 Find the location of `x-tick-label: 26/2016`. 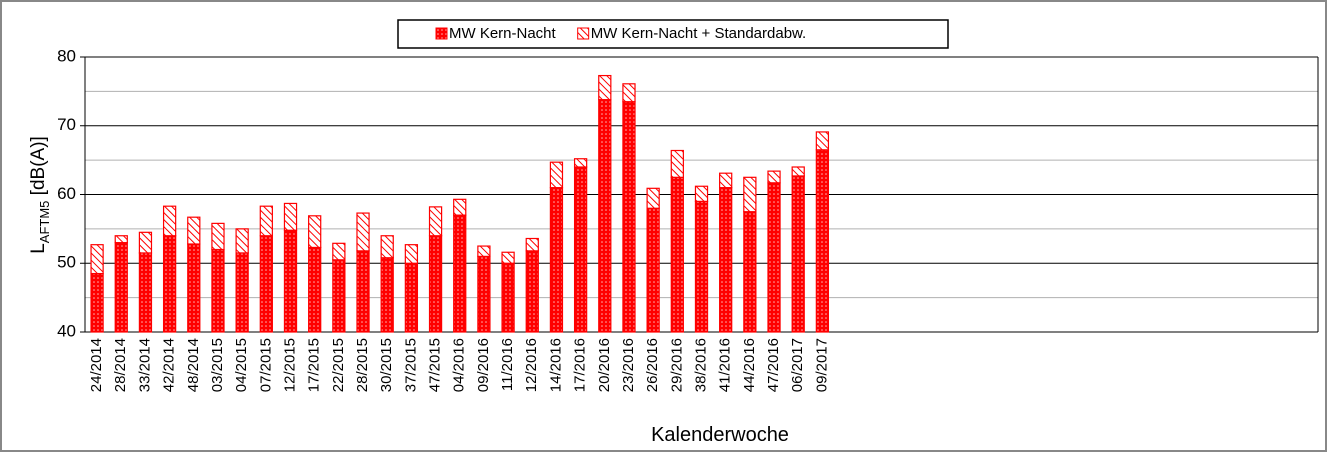

x-tick-label: 26/2016 is located at coordinates (652, 365).